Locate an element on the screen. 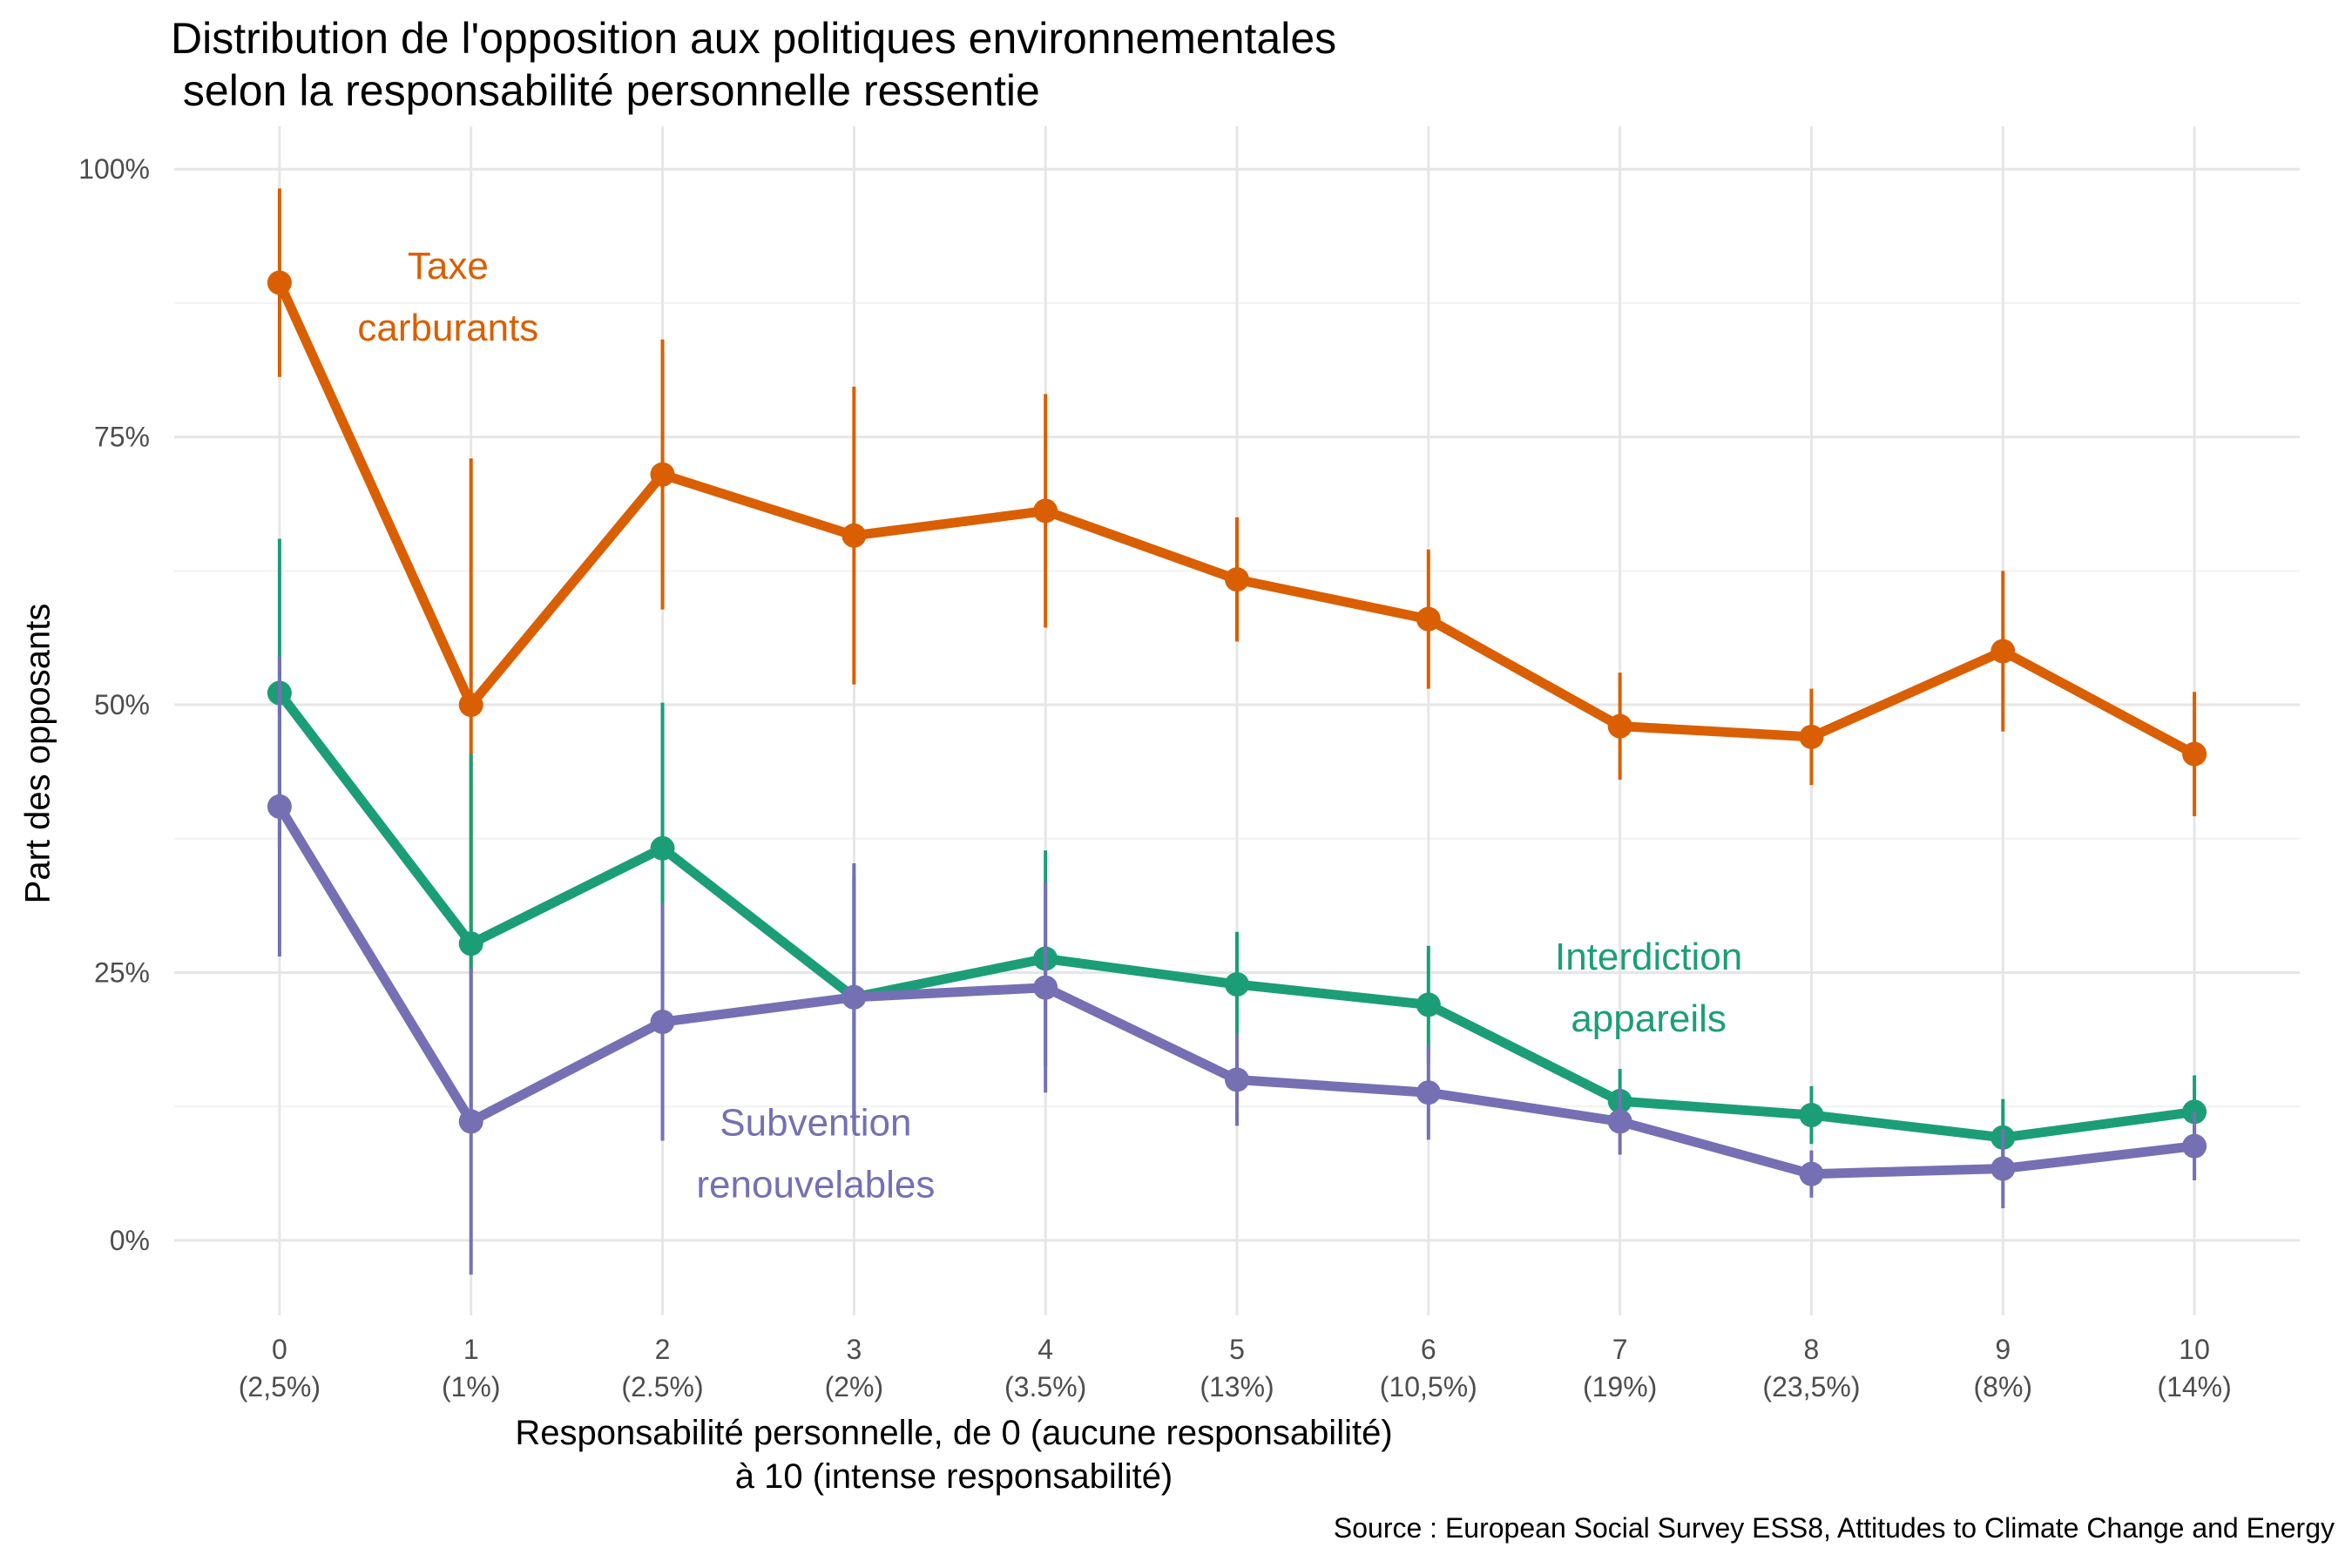 Image resolution: width=2352 pixels, height=1568 pixels. x-tick-label: 9 is located at coordinates (2003, 1349).